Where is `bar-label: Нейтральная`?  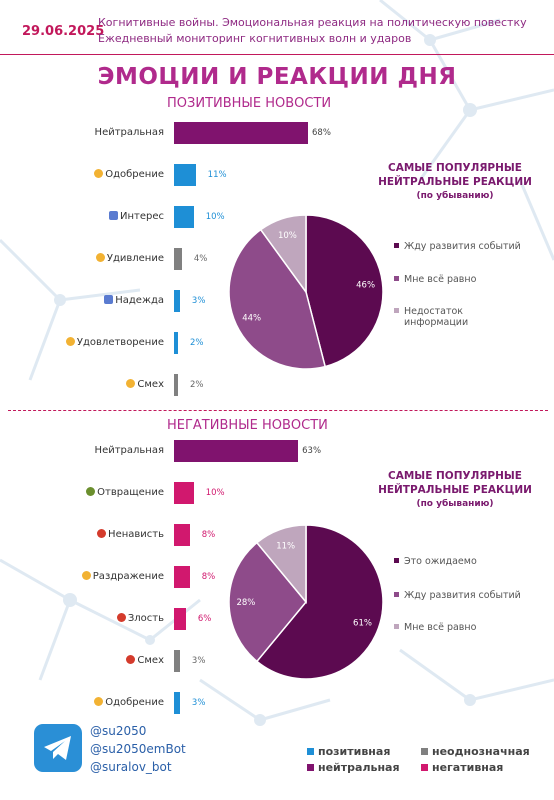 bar-label: Нейтральная is located at coordinates (84, 450).